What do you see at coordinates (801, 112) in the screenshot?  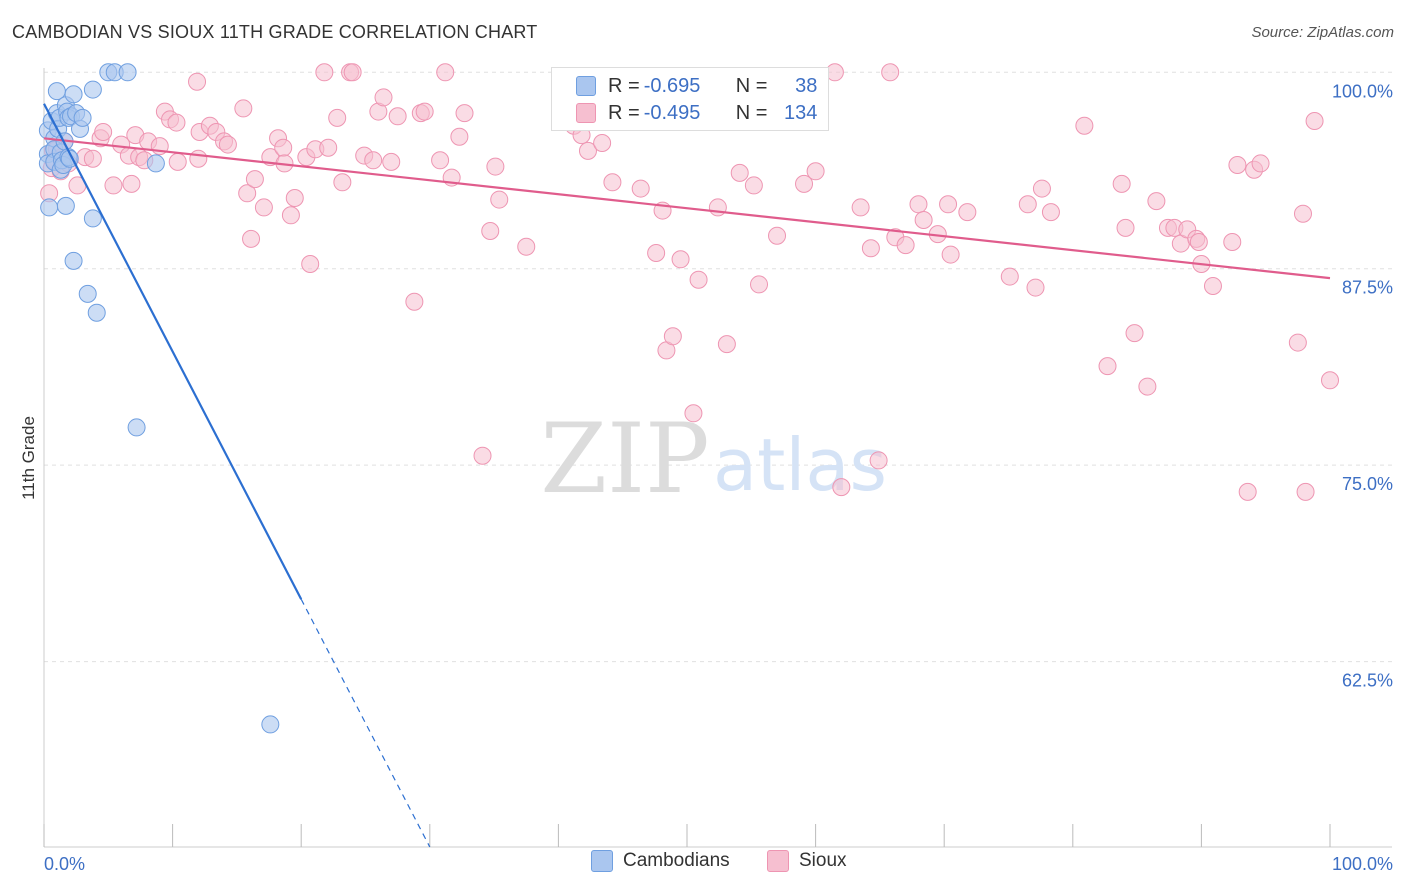 I see `sioux-n-value: 134` at bounding box center [801, 112].